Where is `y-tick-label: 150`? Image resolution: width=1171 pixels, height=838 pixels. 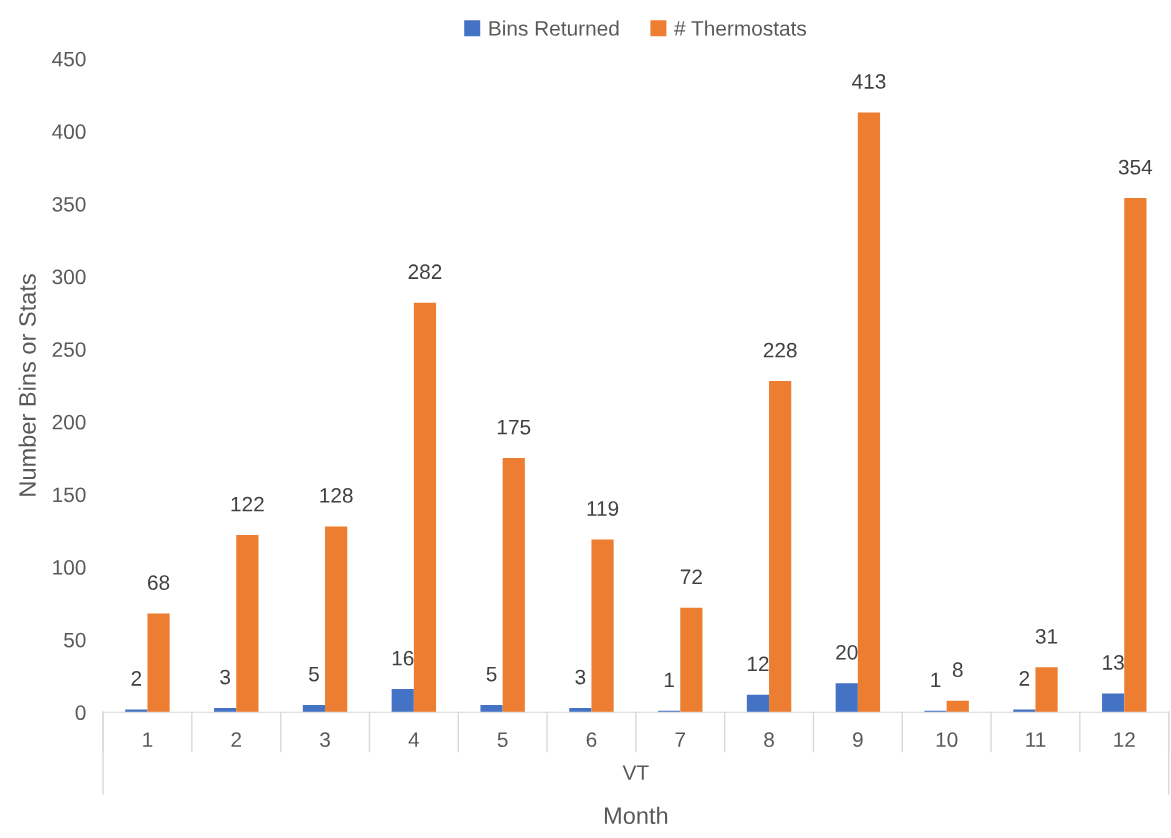
y-tick-label: 150 is located at coordinates (69, 495).